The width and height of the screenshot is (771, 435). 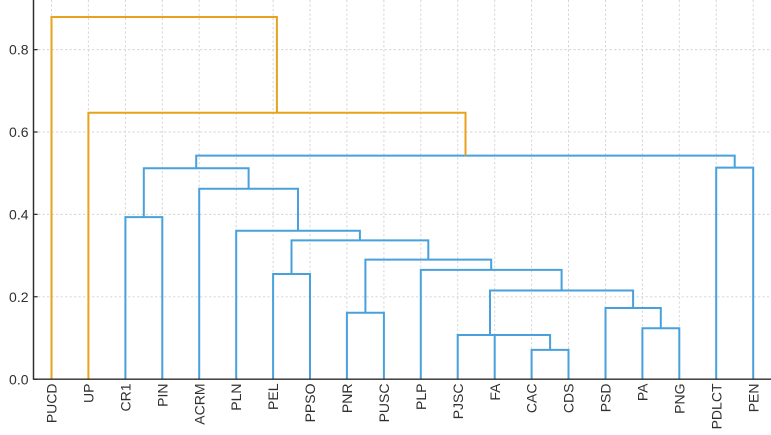 What do you see at coordinates (643, 392) in the screenshot?
I see `svg-text: PA` at bounding box center [643, 392].